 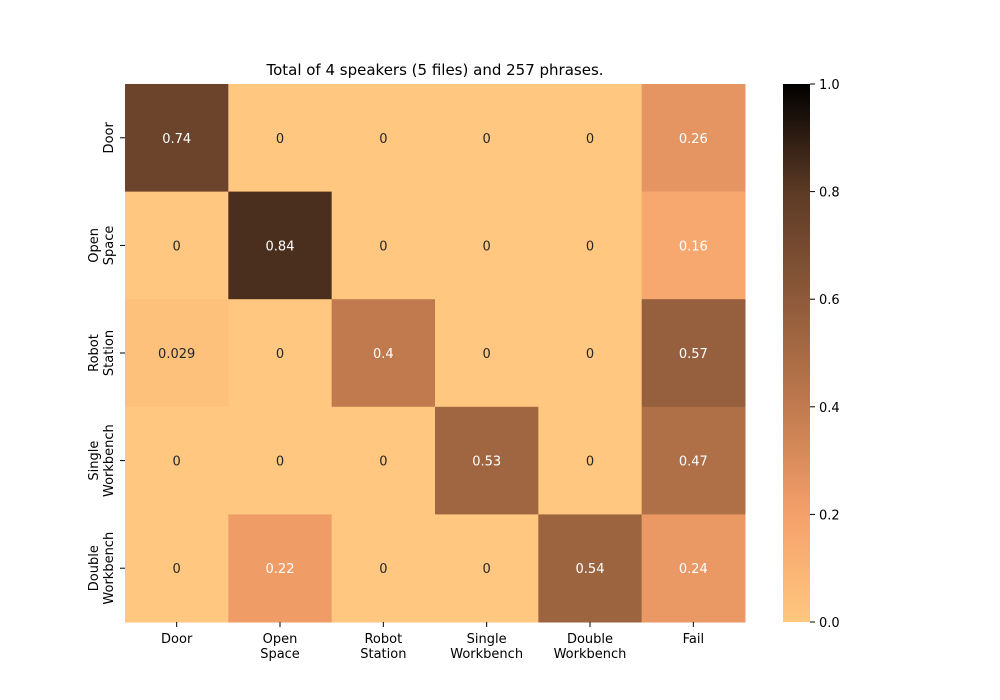 What do you see at coordinates (94, 568) in the screenshot?
I see `y-tick-label: Double` at bounding box center [94, 568].